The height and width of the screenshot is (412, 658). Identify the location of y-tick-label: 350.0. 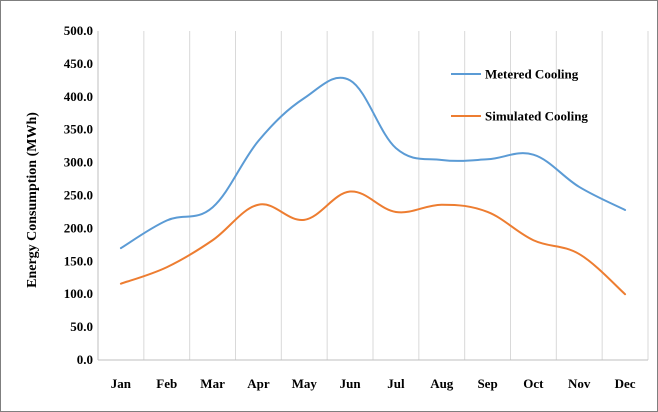
(78, 129).